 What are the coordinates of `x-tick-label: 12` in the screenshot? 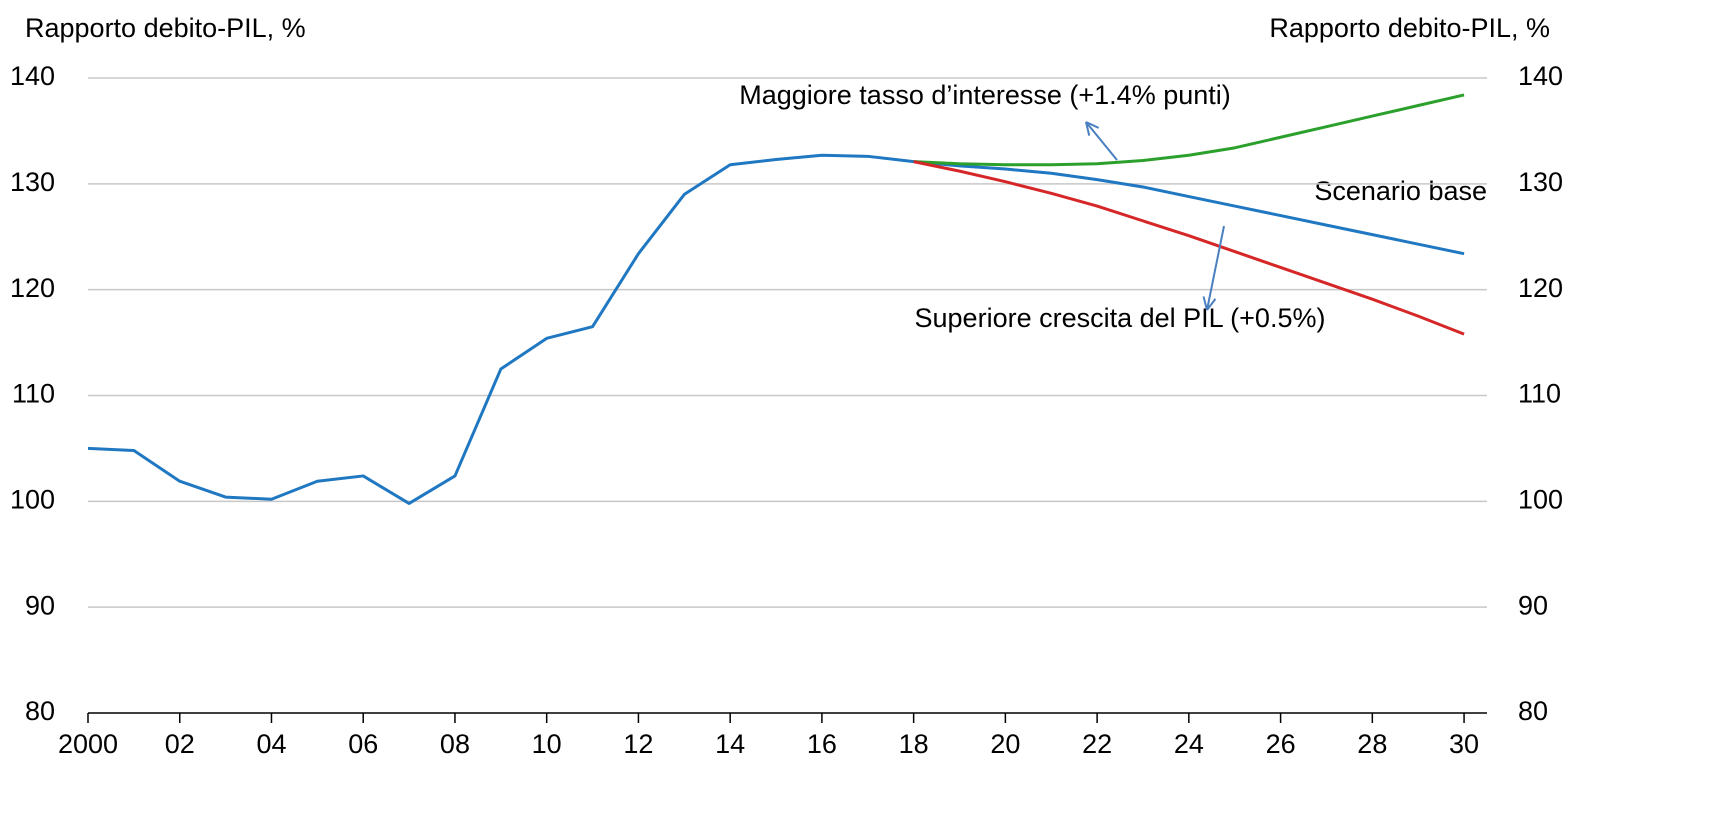 It's located at (638, 744).